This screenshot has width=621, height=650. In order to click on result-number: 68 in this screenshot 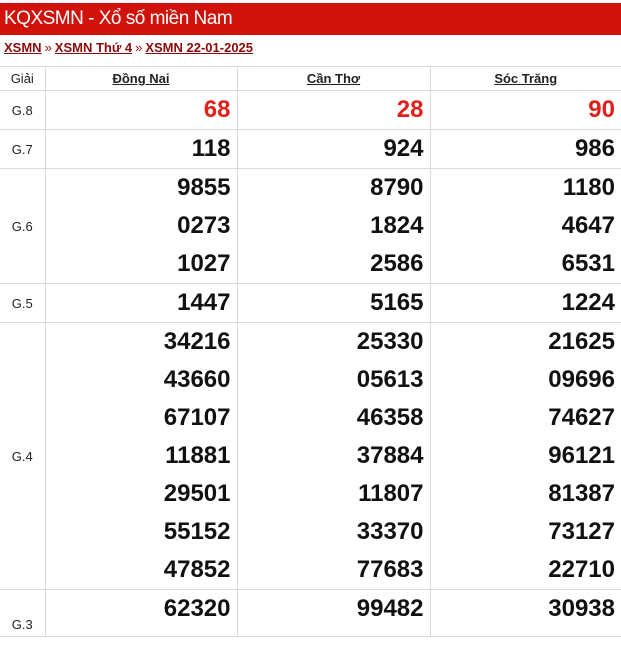, I will do `click(217, 109)`.